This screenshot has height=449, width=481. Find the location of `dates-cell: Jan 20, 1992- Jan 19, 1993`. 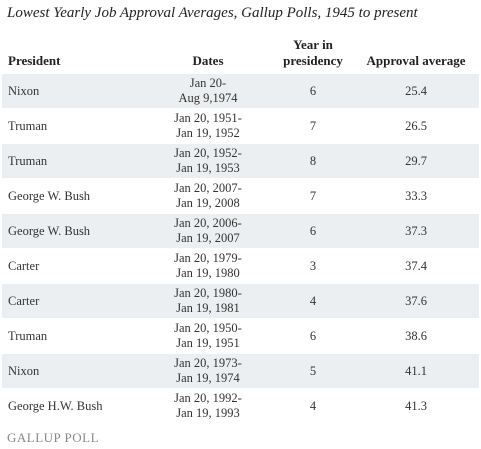

dates-cell: Jan 20, 1992- Jan 19, 1993 is located at coordinates (208, 405).